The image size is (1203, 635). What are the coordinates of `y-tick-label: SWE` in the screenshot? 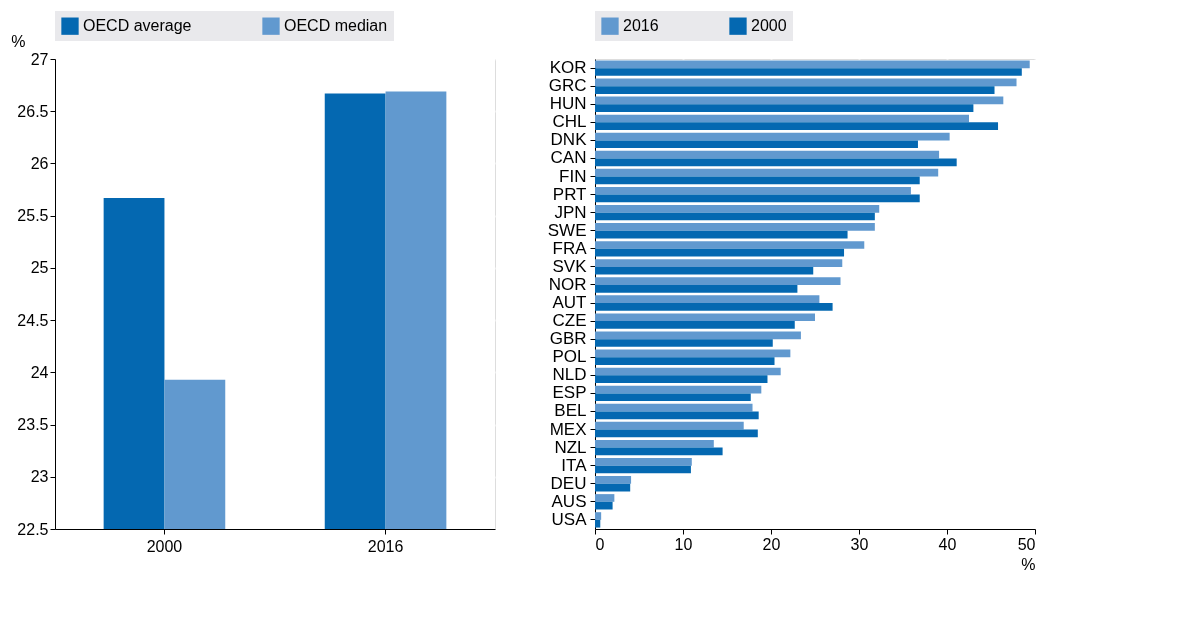 It's located at (567, 230).